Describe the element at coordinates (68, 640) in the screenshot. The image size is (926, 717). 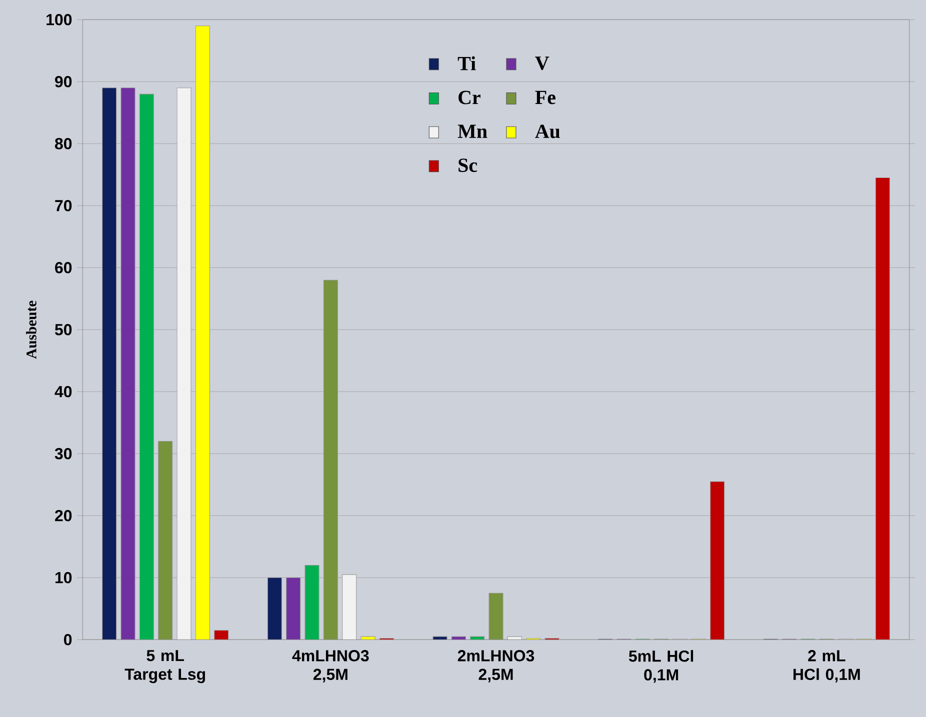
I see `y-tick-label: 0` at that location.